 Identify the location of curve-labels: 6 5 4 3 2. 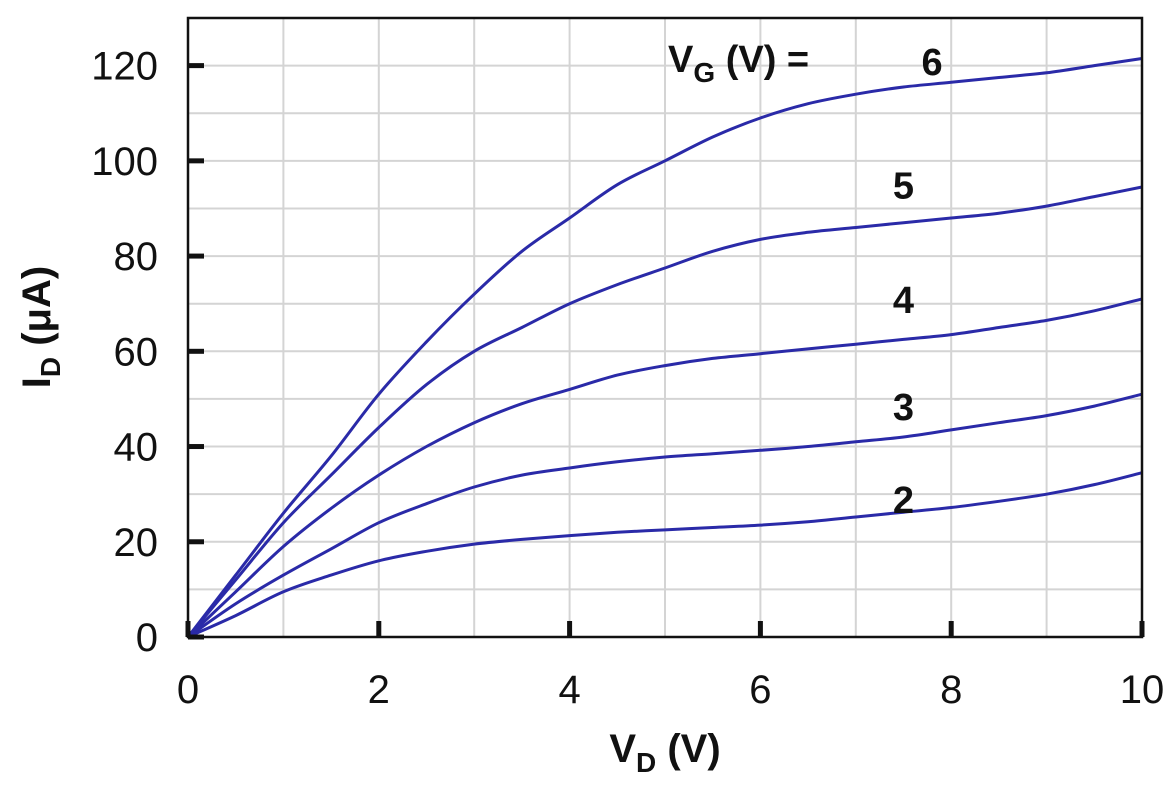
(918, 282).